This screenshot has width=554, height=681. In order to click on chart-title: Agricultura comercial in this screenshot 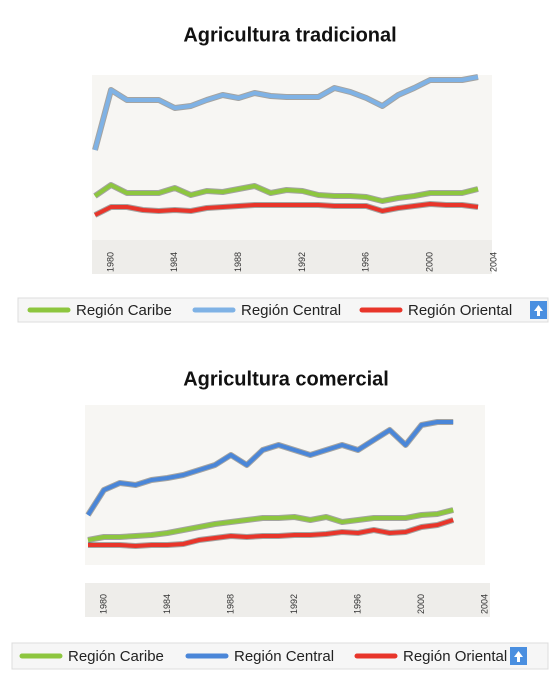, I will do `click(286, 379)`.